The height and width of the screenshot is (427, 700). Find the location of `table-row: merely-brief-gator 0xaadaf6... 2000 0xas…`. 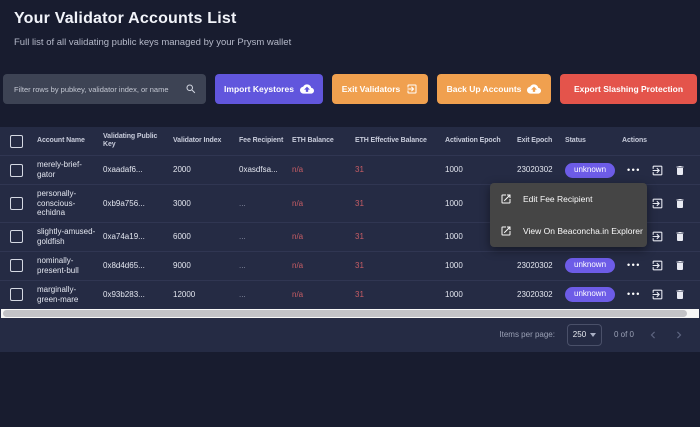

table-row: merely-brief-gator 0xaadaf6... 2000 0xas… is located at coordinates (350, 169).